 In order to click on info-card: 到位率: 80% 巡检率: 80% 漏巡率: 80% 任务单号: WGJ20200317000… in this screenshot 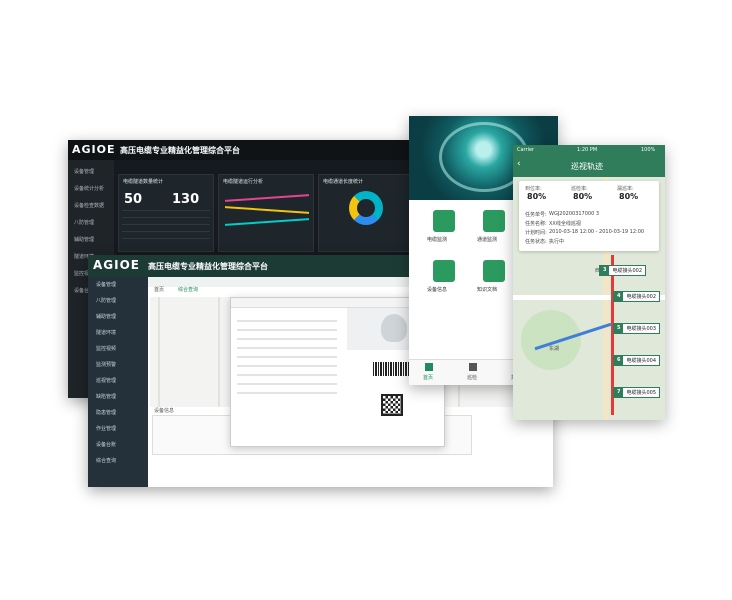, I will do `click(589, 216)`.